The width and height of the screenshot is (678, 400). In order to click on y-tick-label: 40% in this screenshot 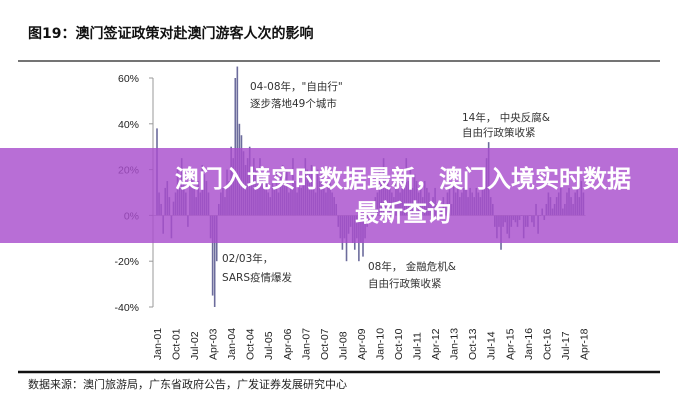, I will do `click(128, 125)`.